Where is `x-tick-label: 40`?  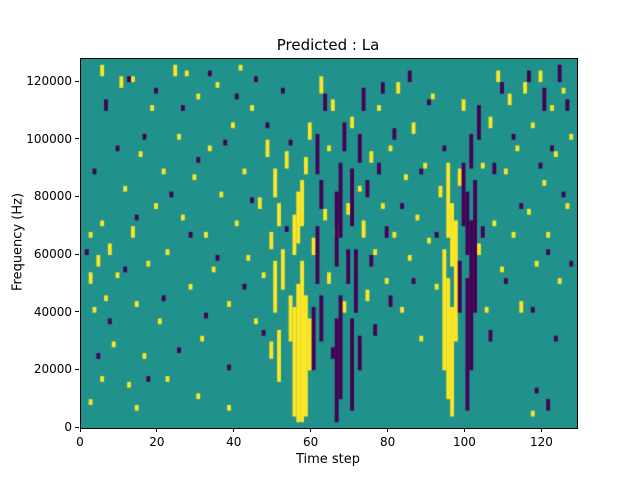
x-tick-label: 40 is located at coordinates (234, 442).